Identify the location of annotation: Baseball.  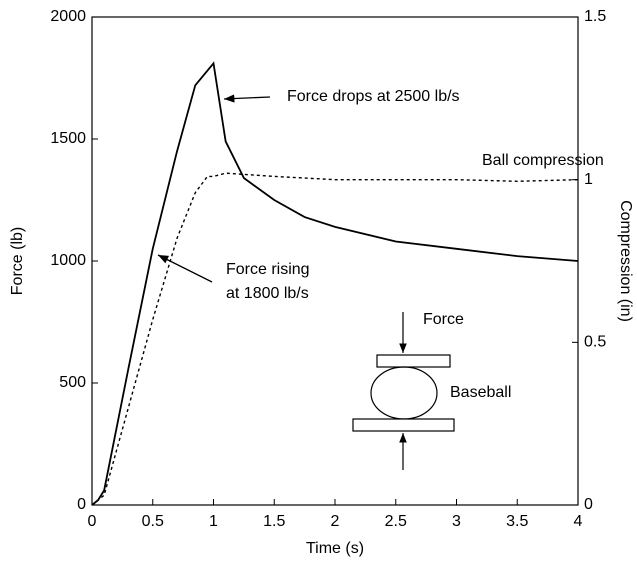
(480, 392).